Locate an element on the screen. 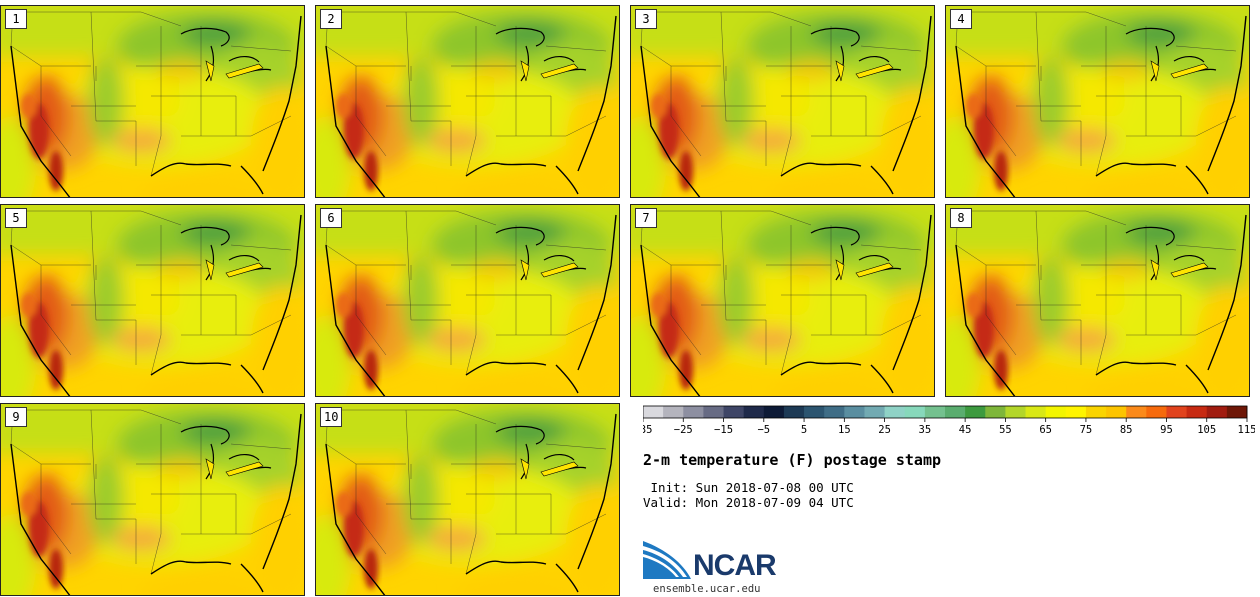 Image resolution: width=1260 pixels, height=597 pixels. colorbar-tick-label: −15 is located at coordinates (723, 430).